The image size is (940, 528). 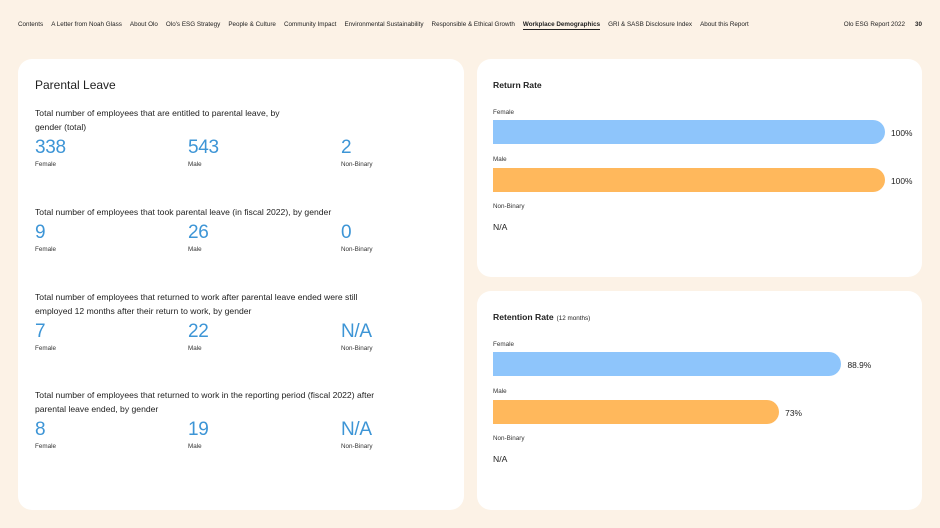 I want to click on retention-bar-male, so click(x=636, y=412).